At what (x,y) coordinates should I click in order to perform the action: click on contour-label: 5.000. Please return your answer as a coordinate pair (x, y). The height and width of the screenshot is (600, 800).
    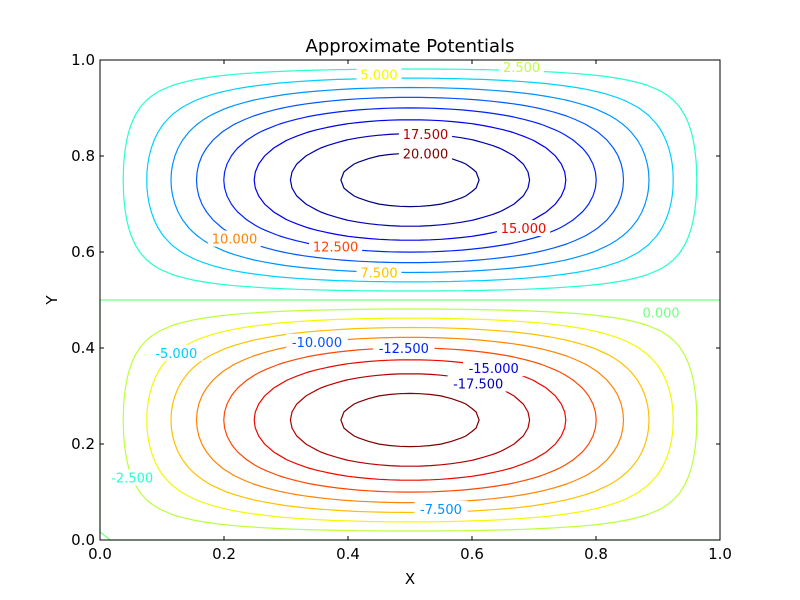
    Looking at the image, I should click on (378, 75).